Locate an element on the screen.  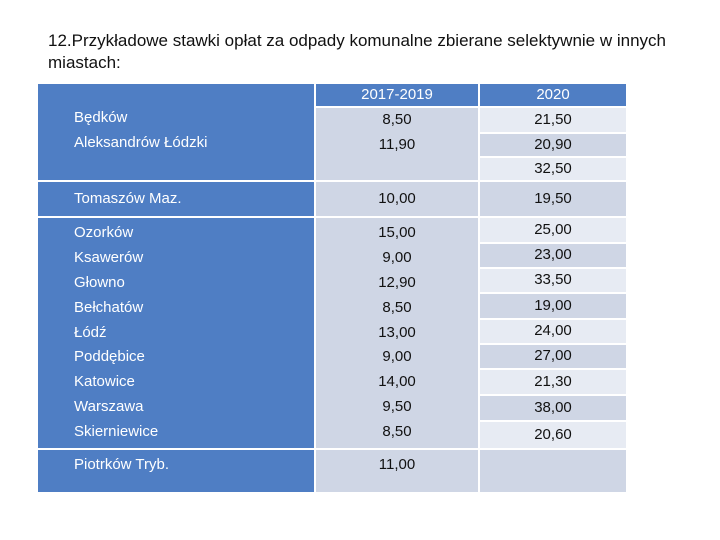
rate-value: 19,50 is located at coordinates (553, 198).